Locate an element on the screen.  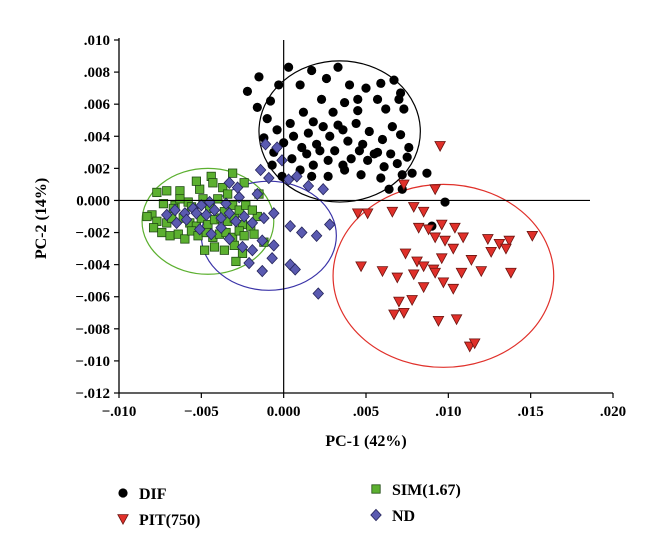
legend-label-sim167: SIM(1.67) is located at coordinates (426, 490).